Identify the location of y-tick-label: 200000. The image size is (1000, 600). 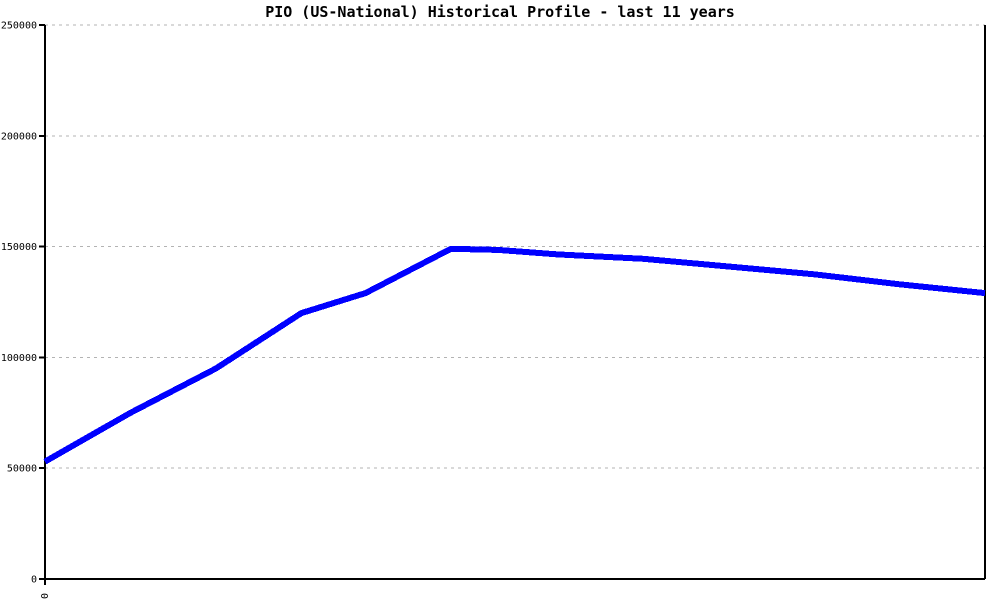
(19, 136).